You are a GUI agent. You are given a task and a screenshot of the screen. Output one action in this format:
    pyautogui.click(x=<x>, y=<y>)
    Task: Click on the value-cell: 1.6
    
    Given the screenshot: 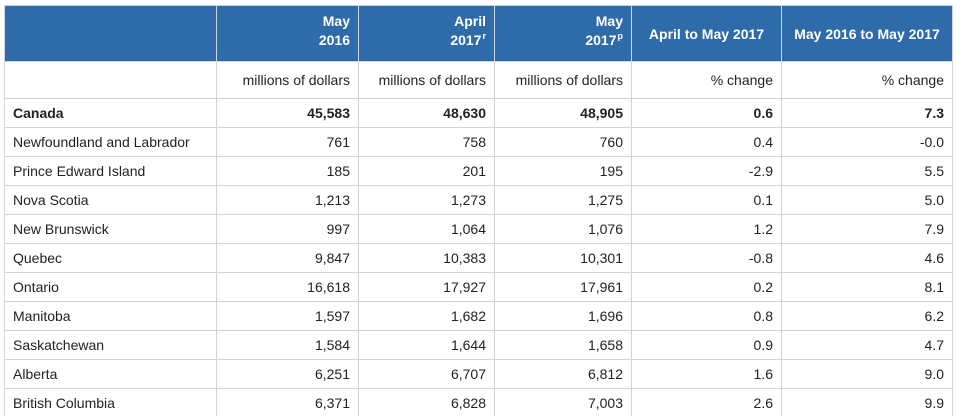 What is the action you would take?
    pyautogui.click(x=706, y=374)
    